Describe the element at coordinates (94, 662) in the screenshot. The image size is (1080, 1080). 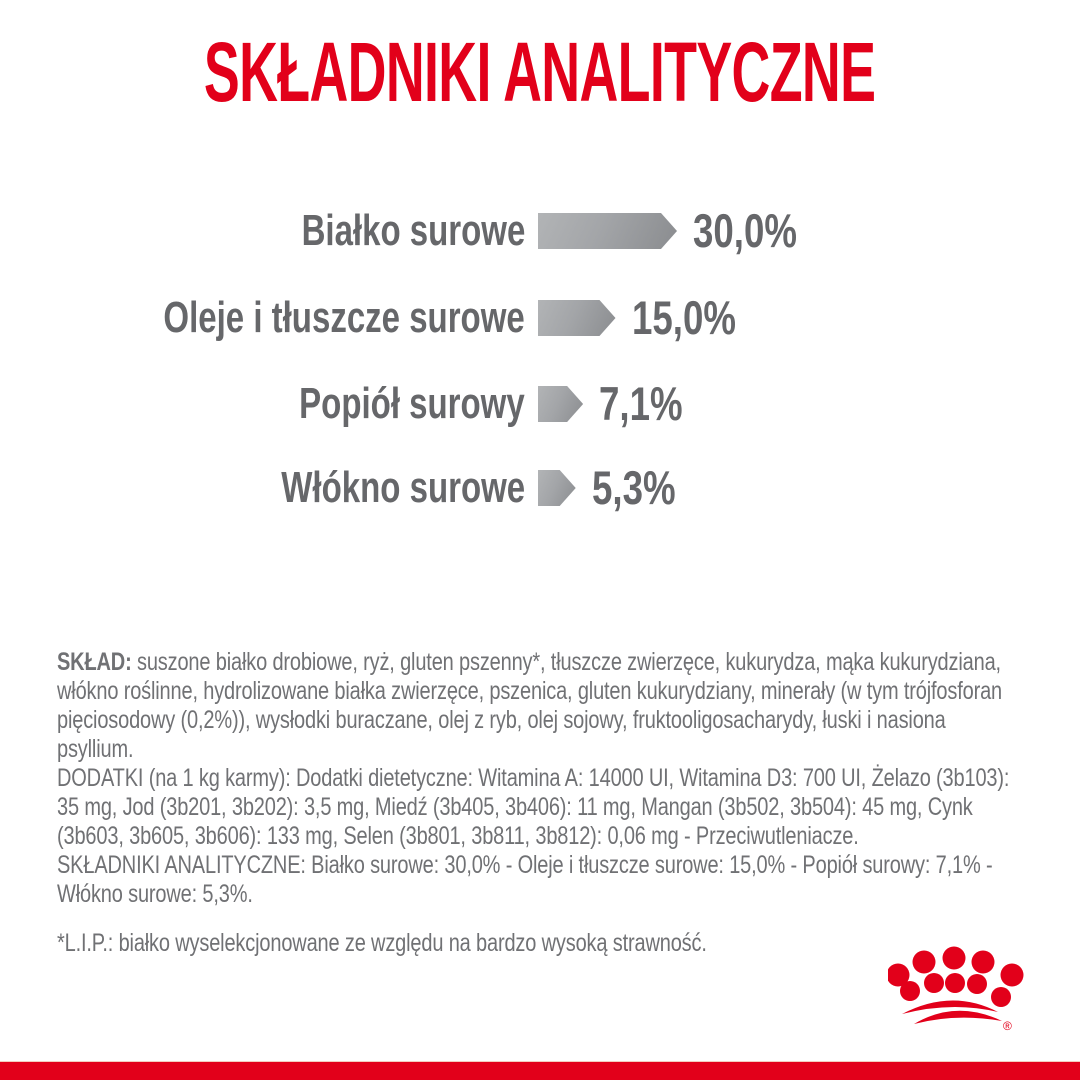
I see `composition-label: SKŁAD:` at that location.